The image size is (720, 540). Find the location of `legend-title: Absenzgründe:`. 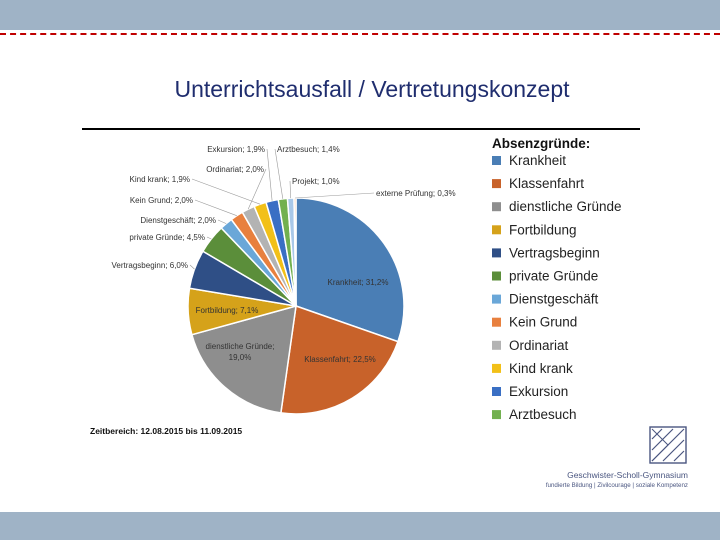

legend-title: Absenzgründe: is located at coordinates (541, 143).